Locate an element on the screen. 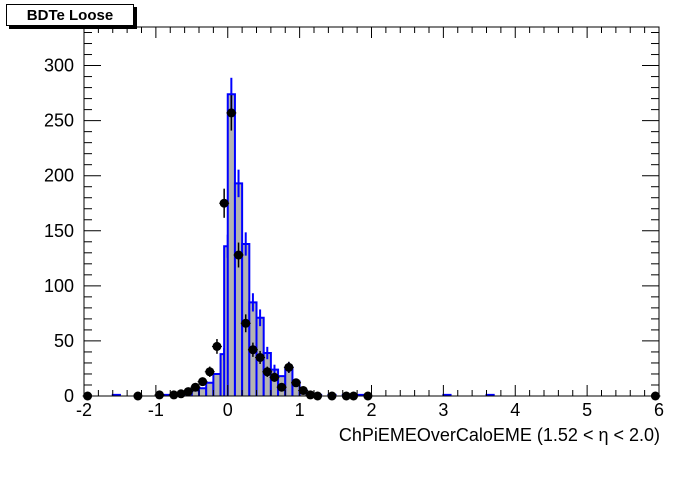  y-tick-label: 300 is located at coordinates (59, 66).